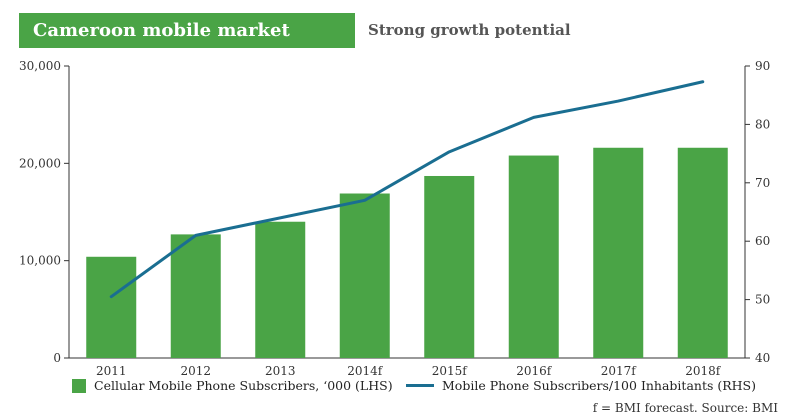  Describe the element at coordinates (40, 163) in the screenshot. I see `y-left-tick-label: 20,000` at that location.